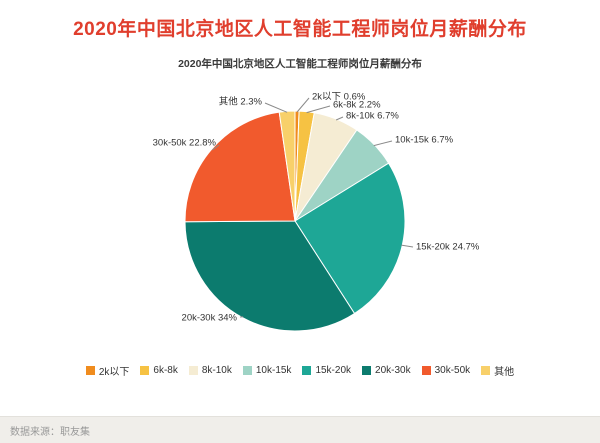  I want to click on slice-label: 15k-20k 24.7%, so click(448, 247).